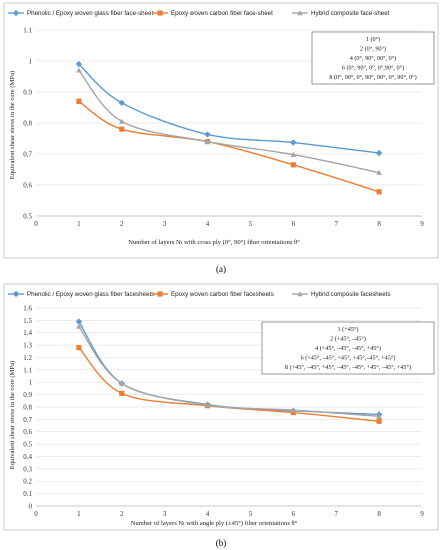 The height and width of the screenshot is (550, 442). I want to click on legend-label: Hybrid composite face-sheet, so click(350, 13).